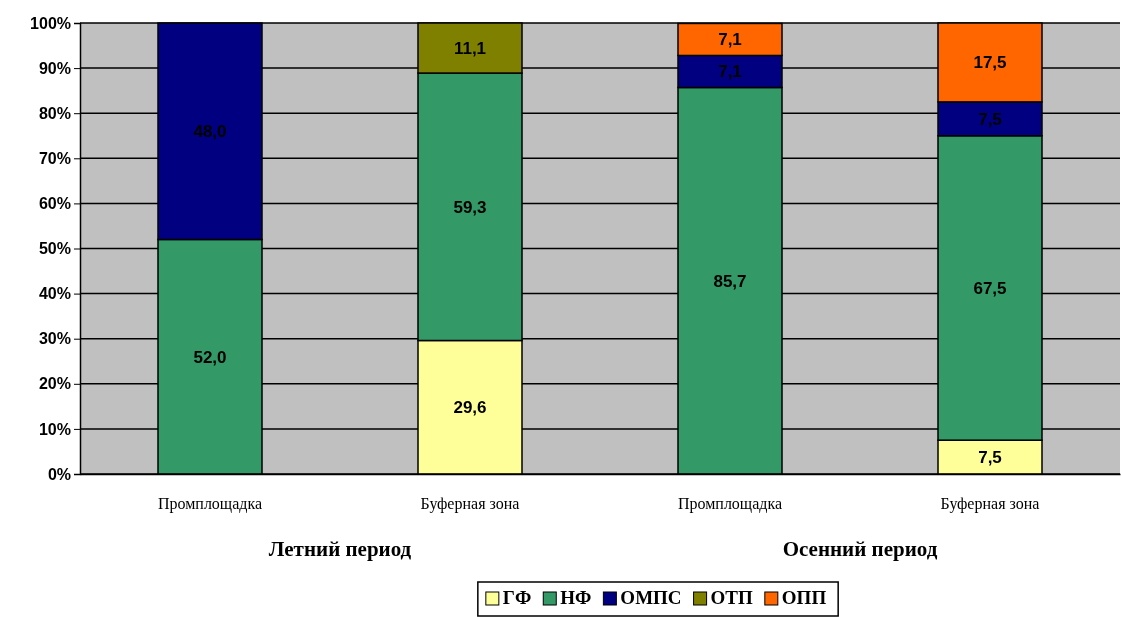 Image resolution: width=1122 pixels, height=617 pixels. Describe the element at coordinates (340, 549) in the screenshot. I see `text: Летний период` at that location.